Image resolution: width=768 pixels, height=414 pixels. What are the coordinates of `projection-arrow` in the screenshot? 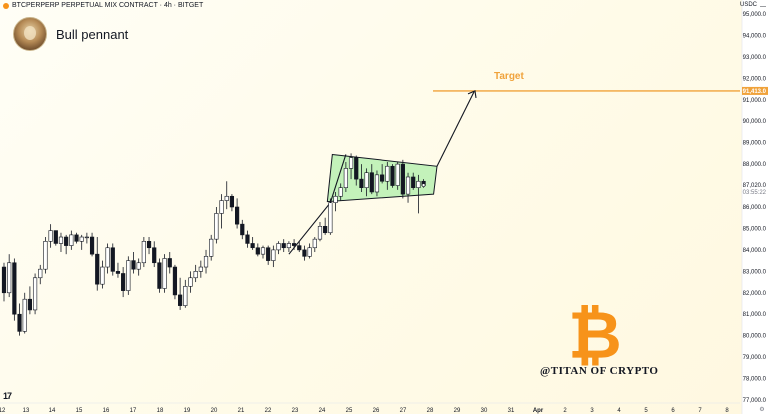 It's located at (455, 129).